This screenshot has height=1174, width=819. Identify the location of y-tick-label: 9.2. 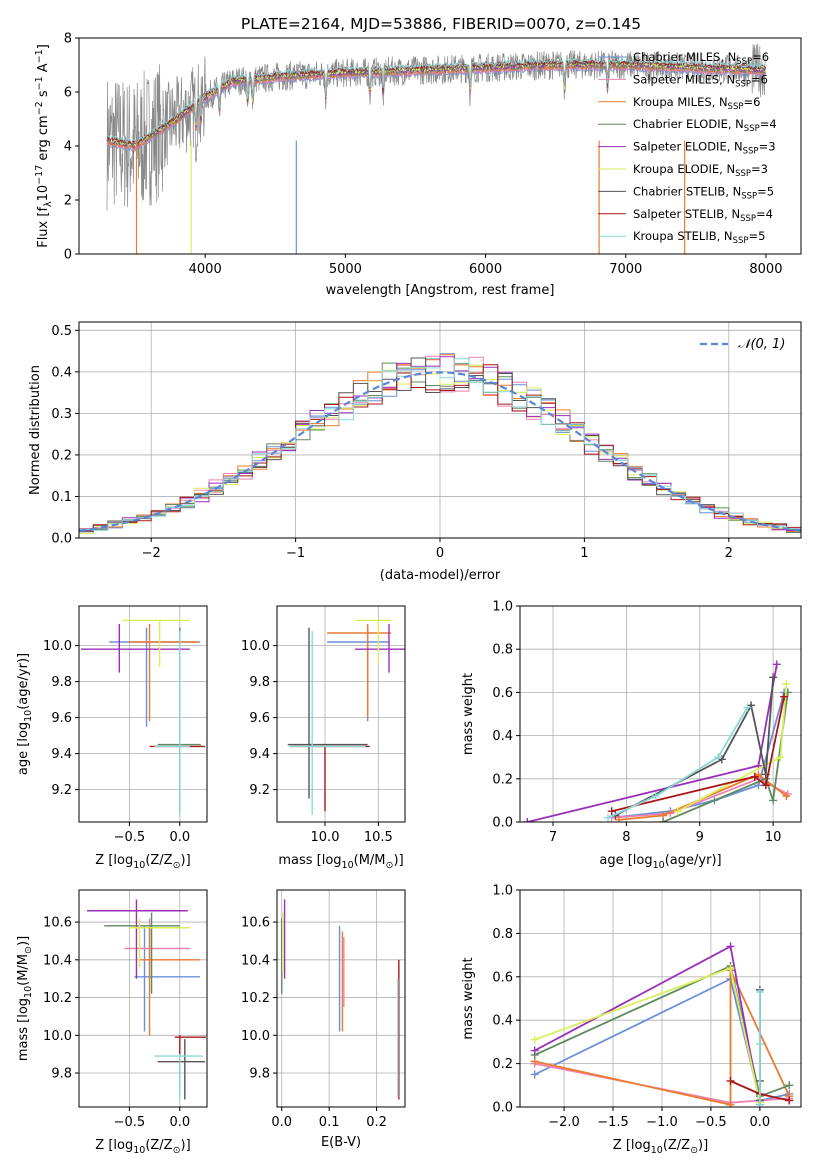
(259, 790).